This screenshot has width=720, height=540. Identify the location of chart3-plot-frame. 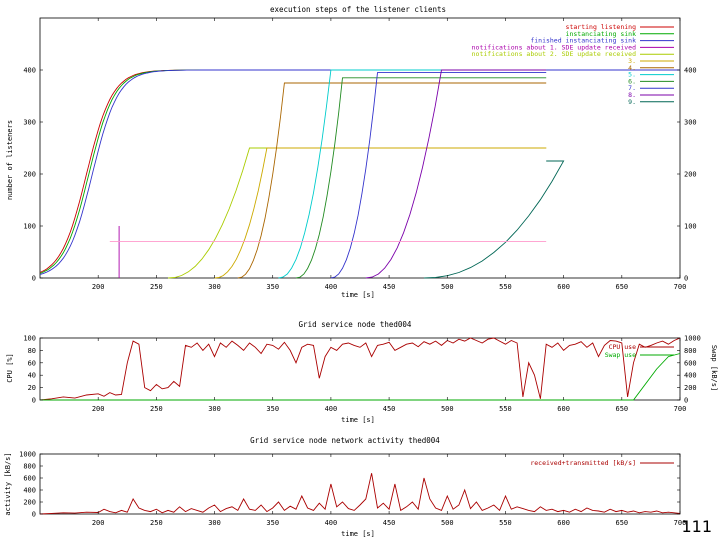
(360, 484).